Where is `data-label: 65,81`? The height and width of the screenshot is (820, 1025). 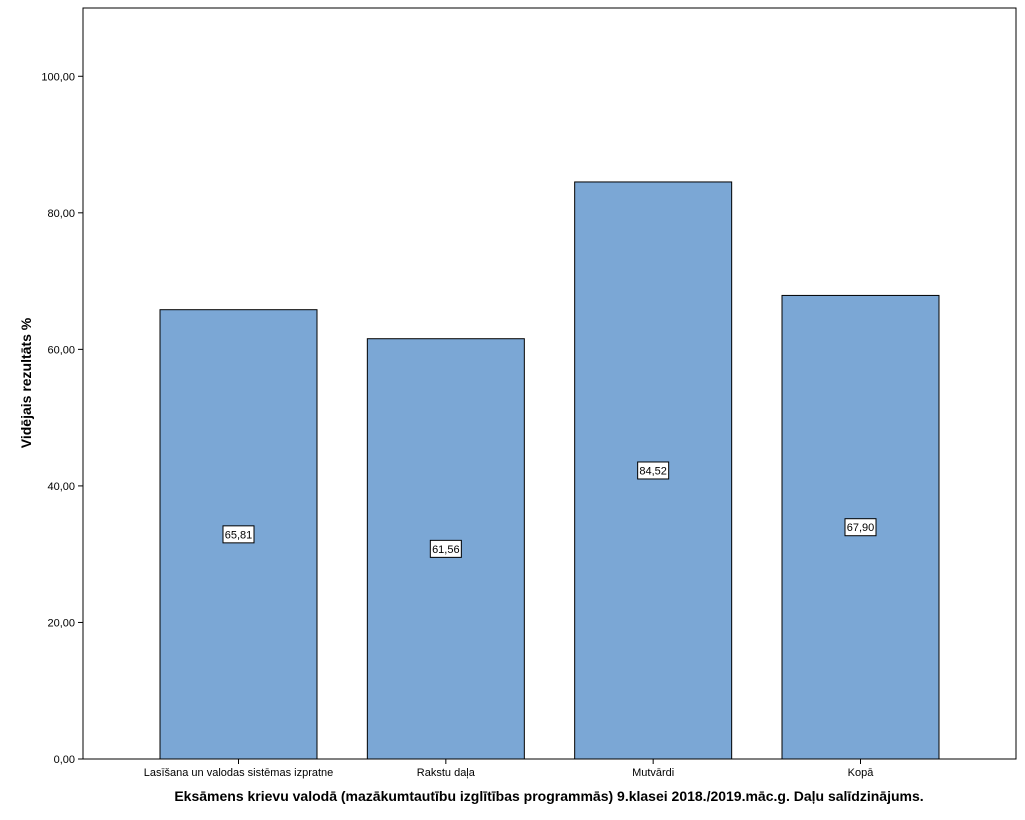
data-label: 65,81 is located at coordinates (239, 535).